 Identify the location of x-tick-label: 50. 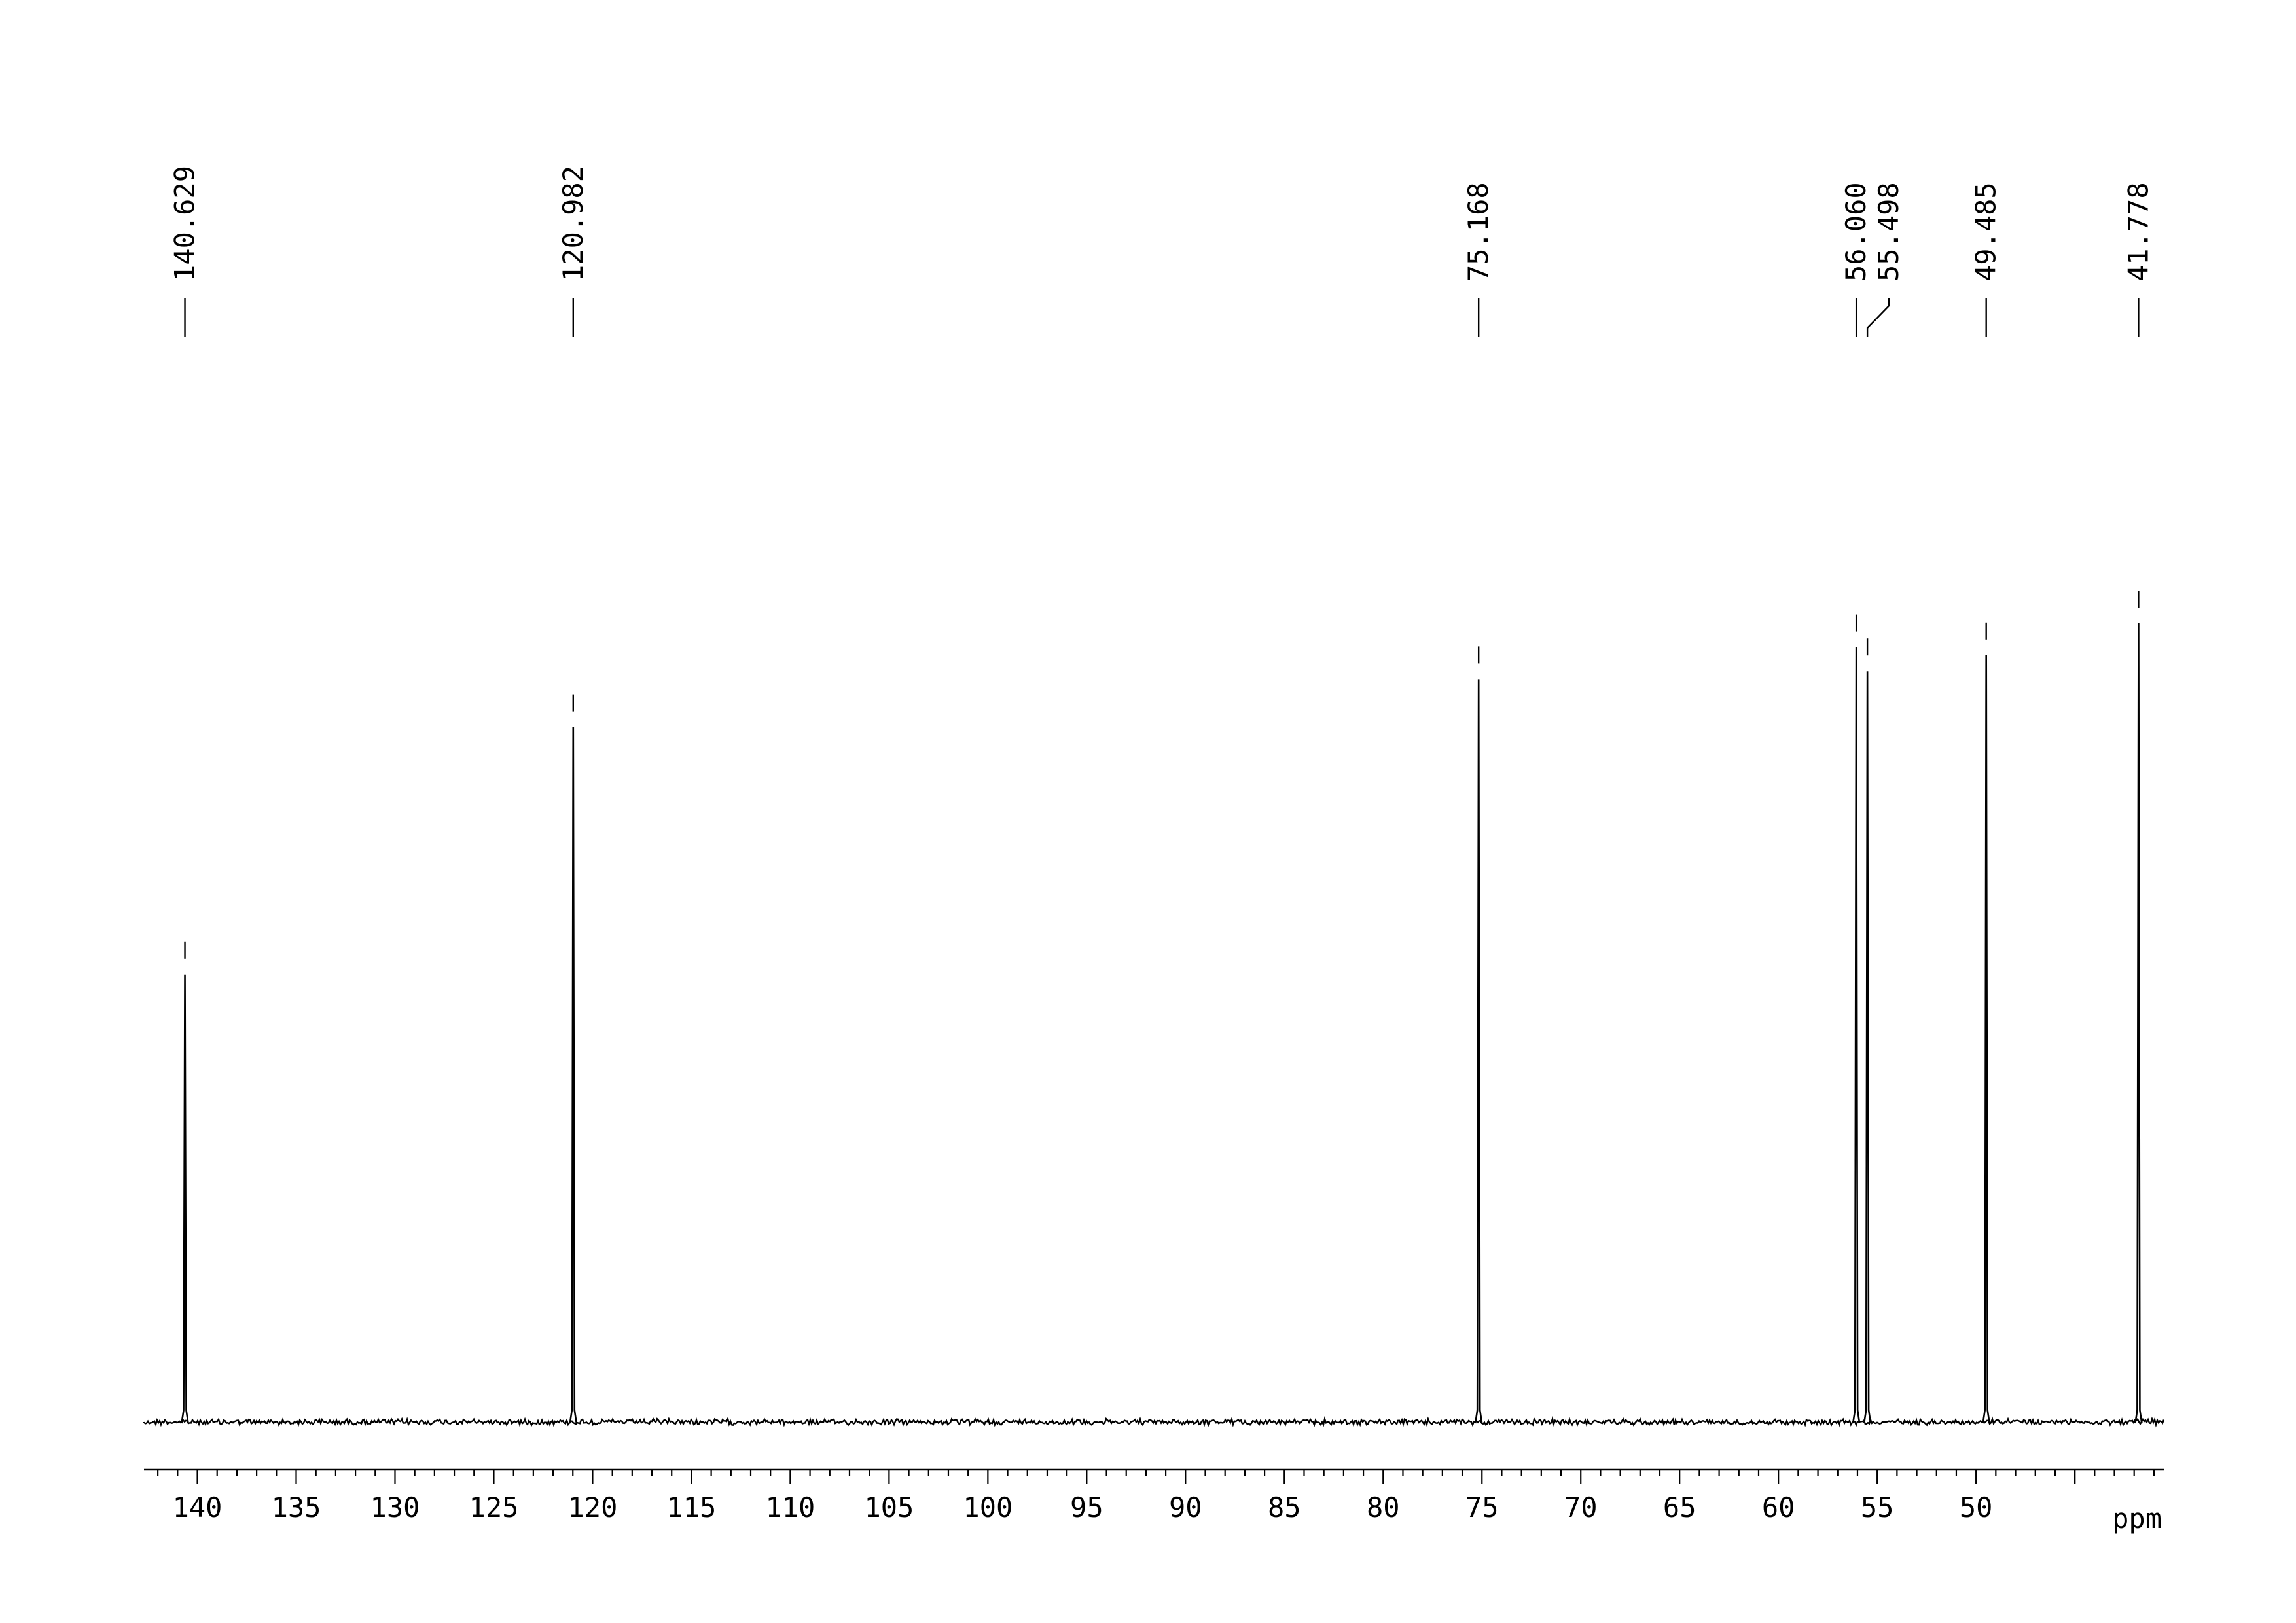
(1976, 1507).